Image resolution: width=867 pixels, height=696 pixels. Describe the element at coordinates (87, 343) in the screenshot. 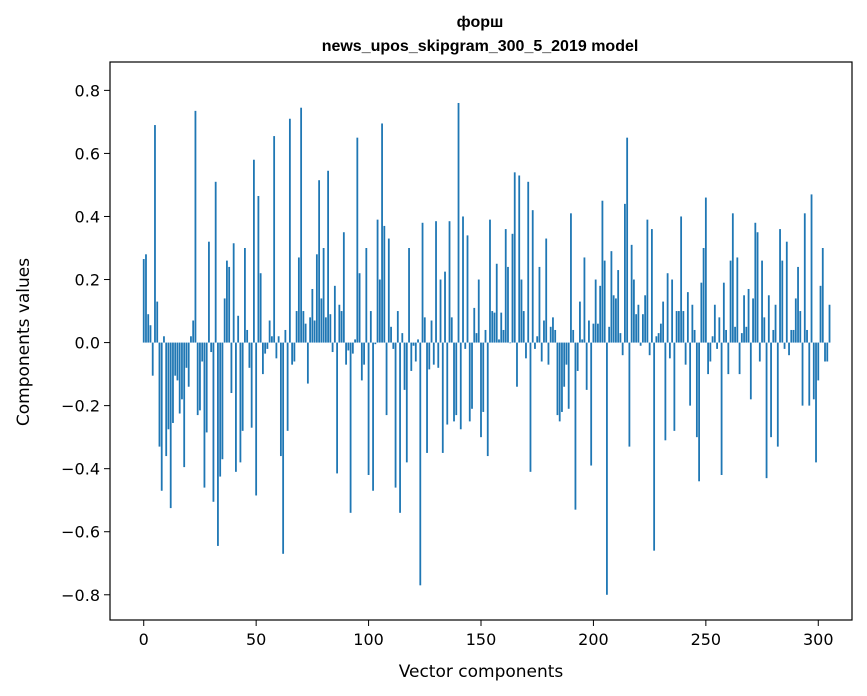

I see `y-tick-label: 0.0` at that location.